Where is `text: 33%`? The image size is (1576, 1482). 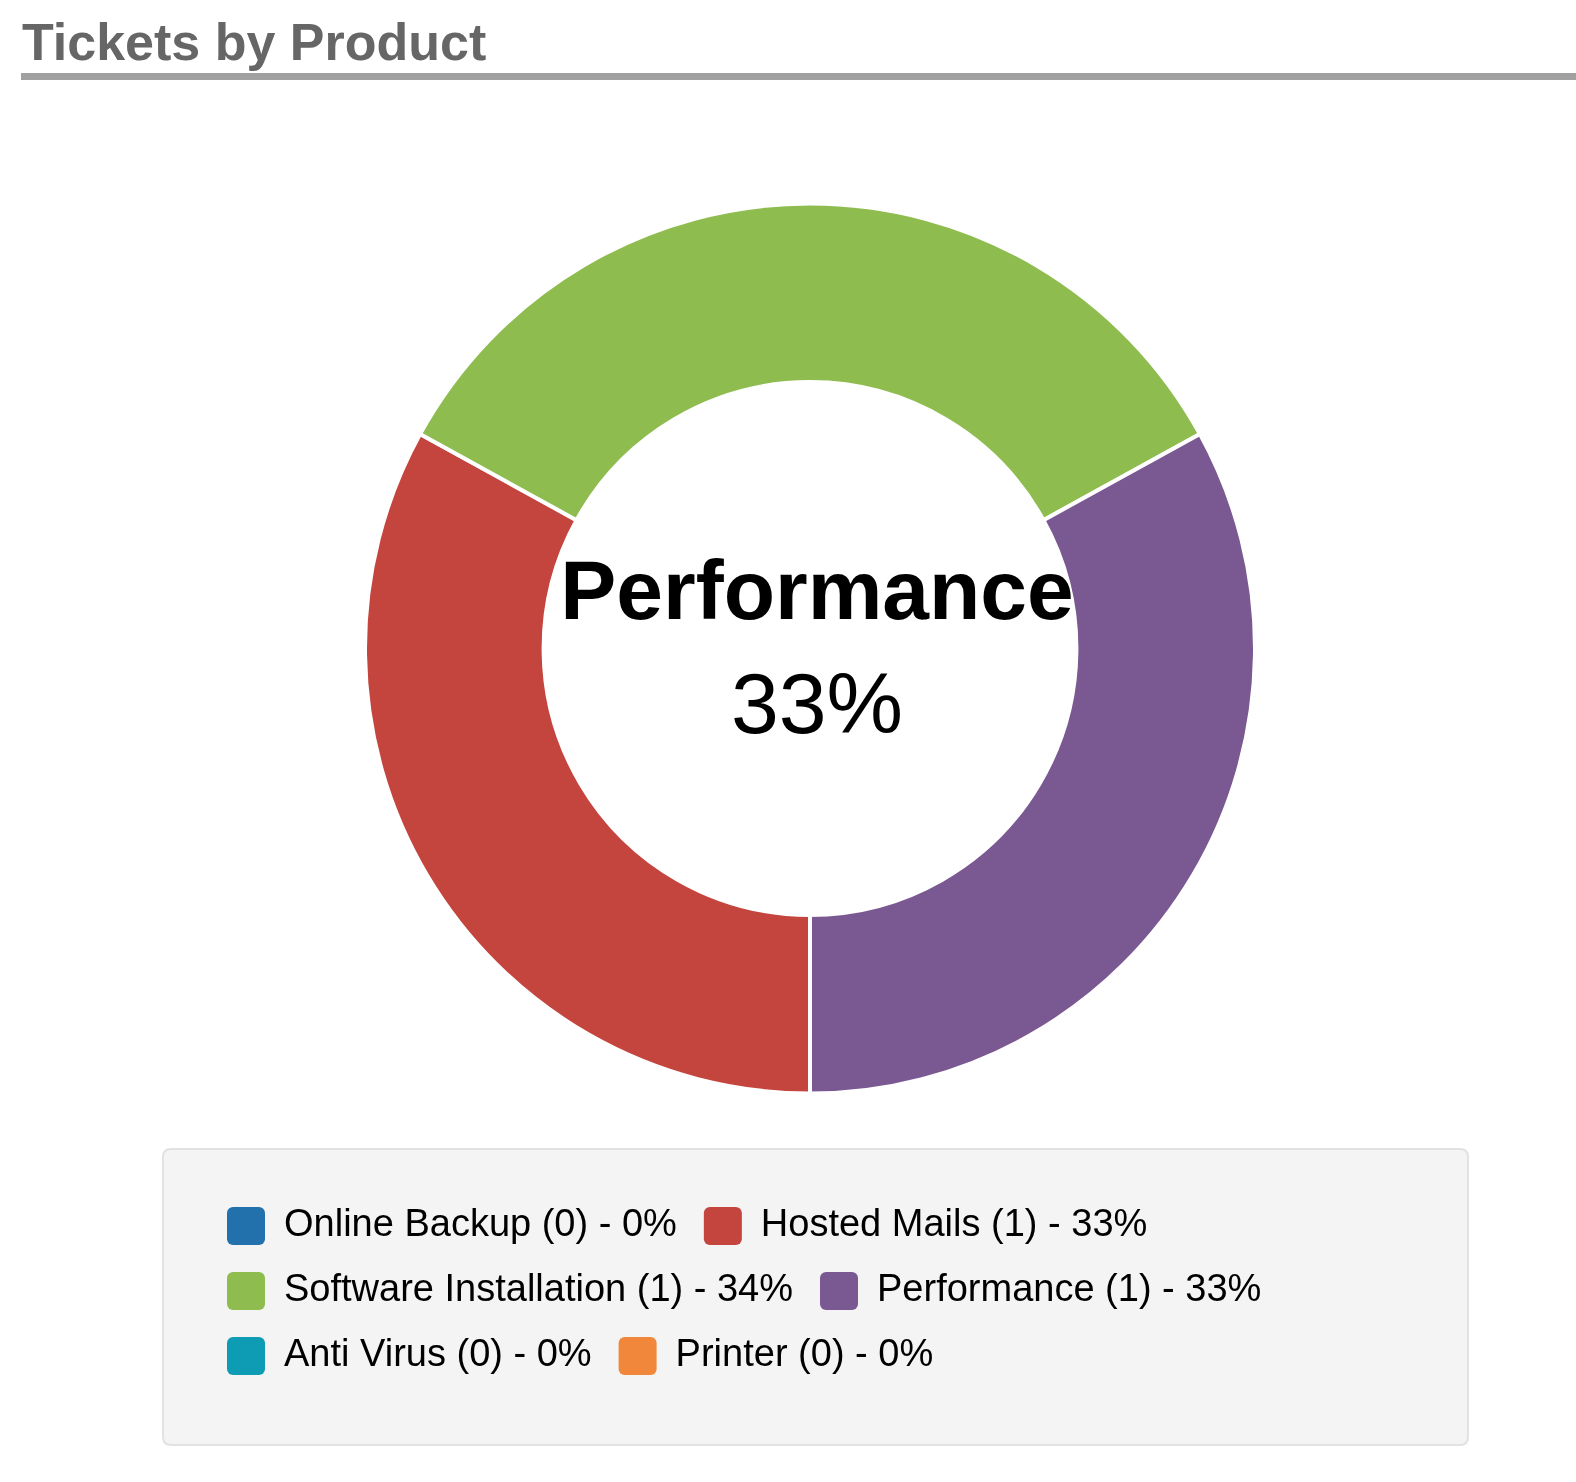
text: 33% is located at coordinates (817, 702).